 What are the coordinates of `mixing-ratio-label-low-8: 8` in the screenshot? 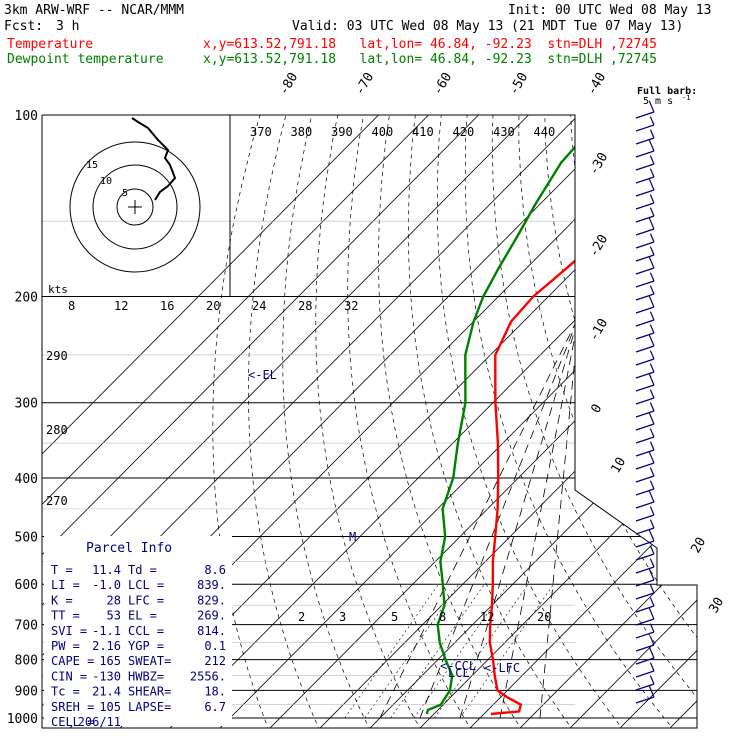 It's located at (442, 617).